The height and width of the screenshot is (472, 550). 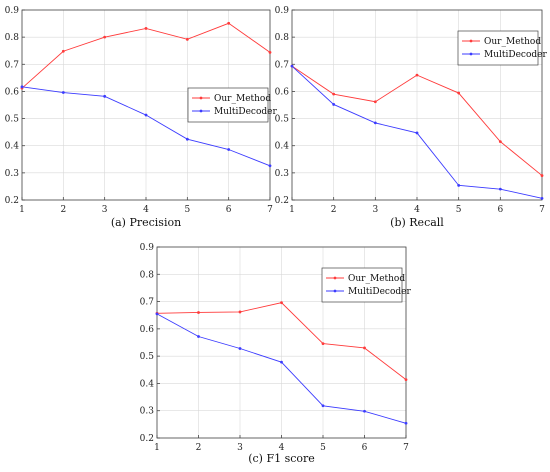 What do you see at coordinates (281, 458) in the screenshot?
I see `chart-caption: (c) F1 score` at bounding box center [281, 458].